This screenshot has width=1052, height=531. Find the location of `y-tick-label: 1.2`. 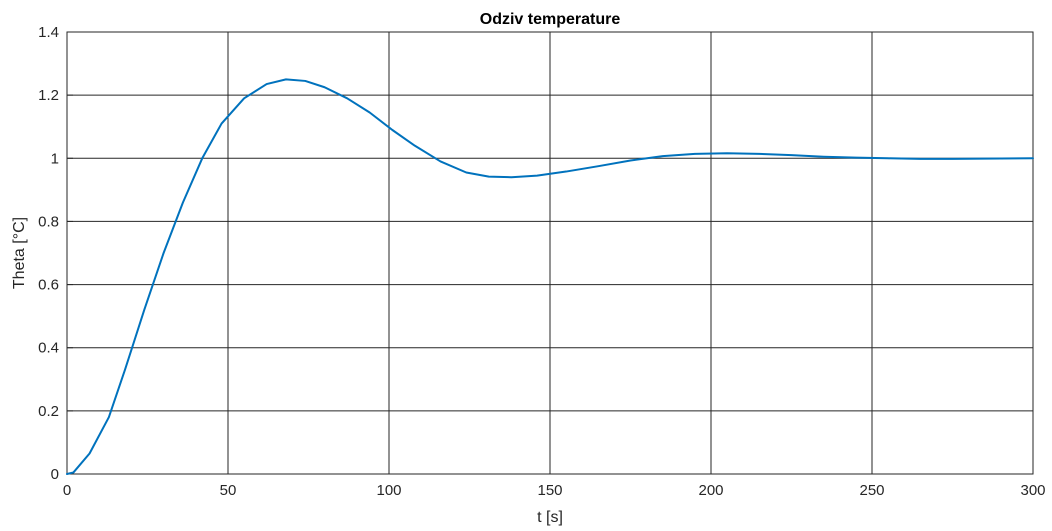

y-tick-label: 1.2 is located at coordinates (48, 95).